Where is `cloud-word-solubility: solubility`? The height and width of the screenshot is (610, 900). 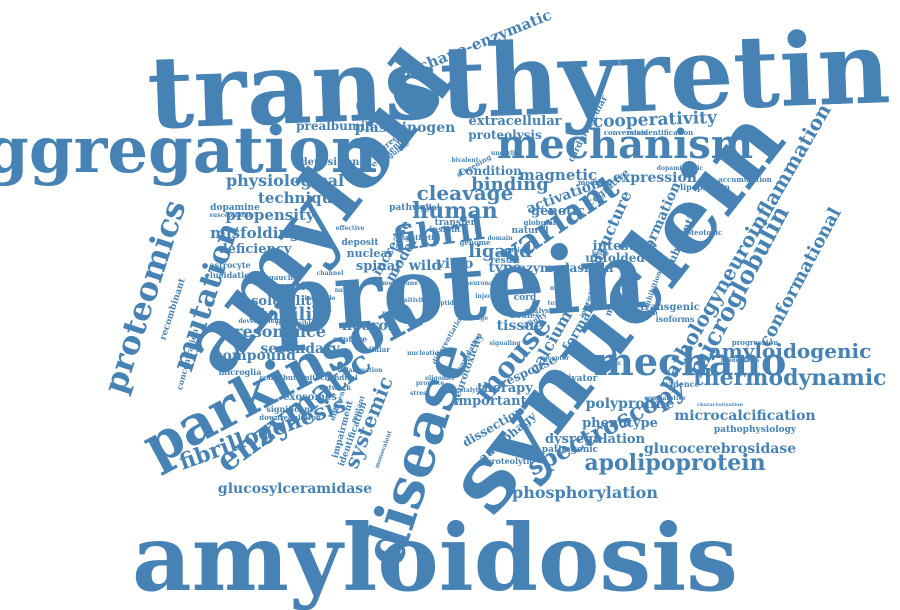
cloud-word-solubility: solubility is located at coordinates (285, 301).